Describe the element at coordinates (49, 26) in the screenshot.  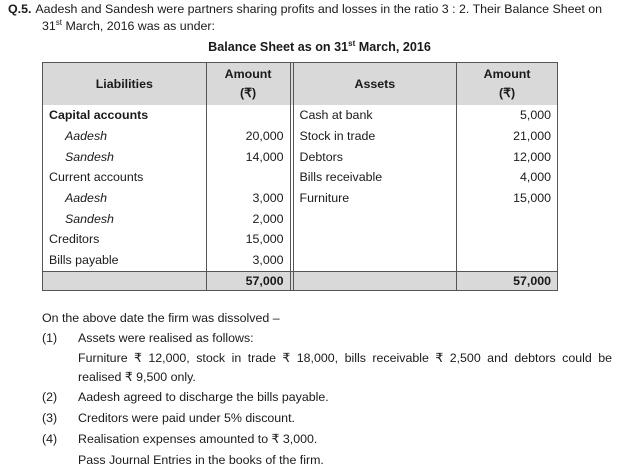
I see `question-date-day: 31` at that location.